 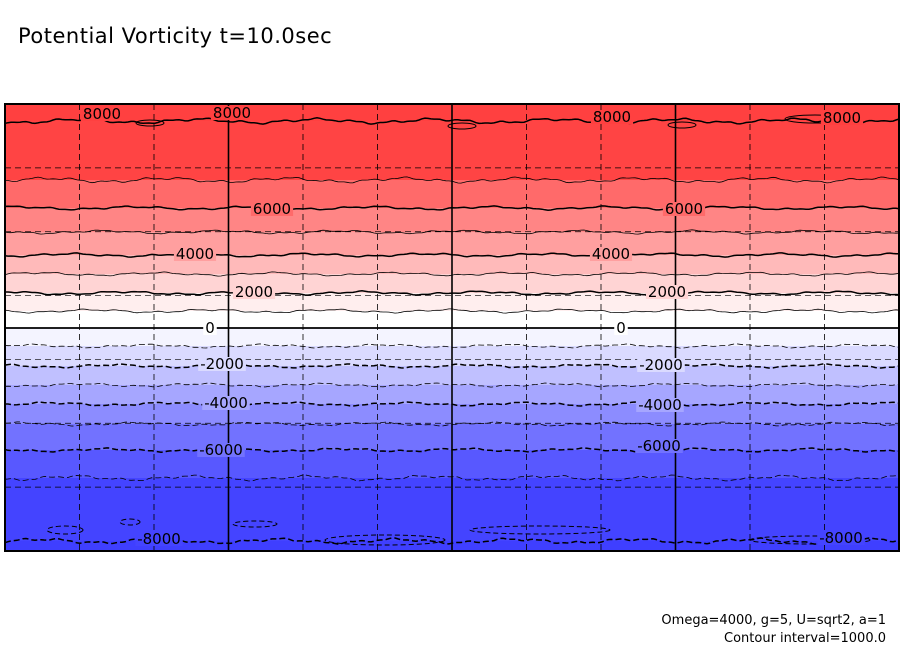 What do you see at coordinates (773, 620) in the screenshot?
I see `parameters-note: Omega=4000, g=5, U=sqrt2, a=1` at bounding box center [773, 620].